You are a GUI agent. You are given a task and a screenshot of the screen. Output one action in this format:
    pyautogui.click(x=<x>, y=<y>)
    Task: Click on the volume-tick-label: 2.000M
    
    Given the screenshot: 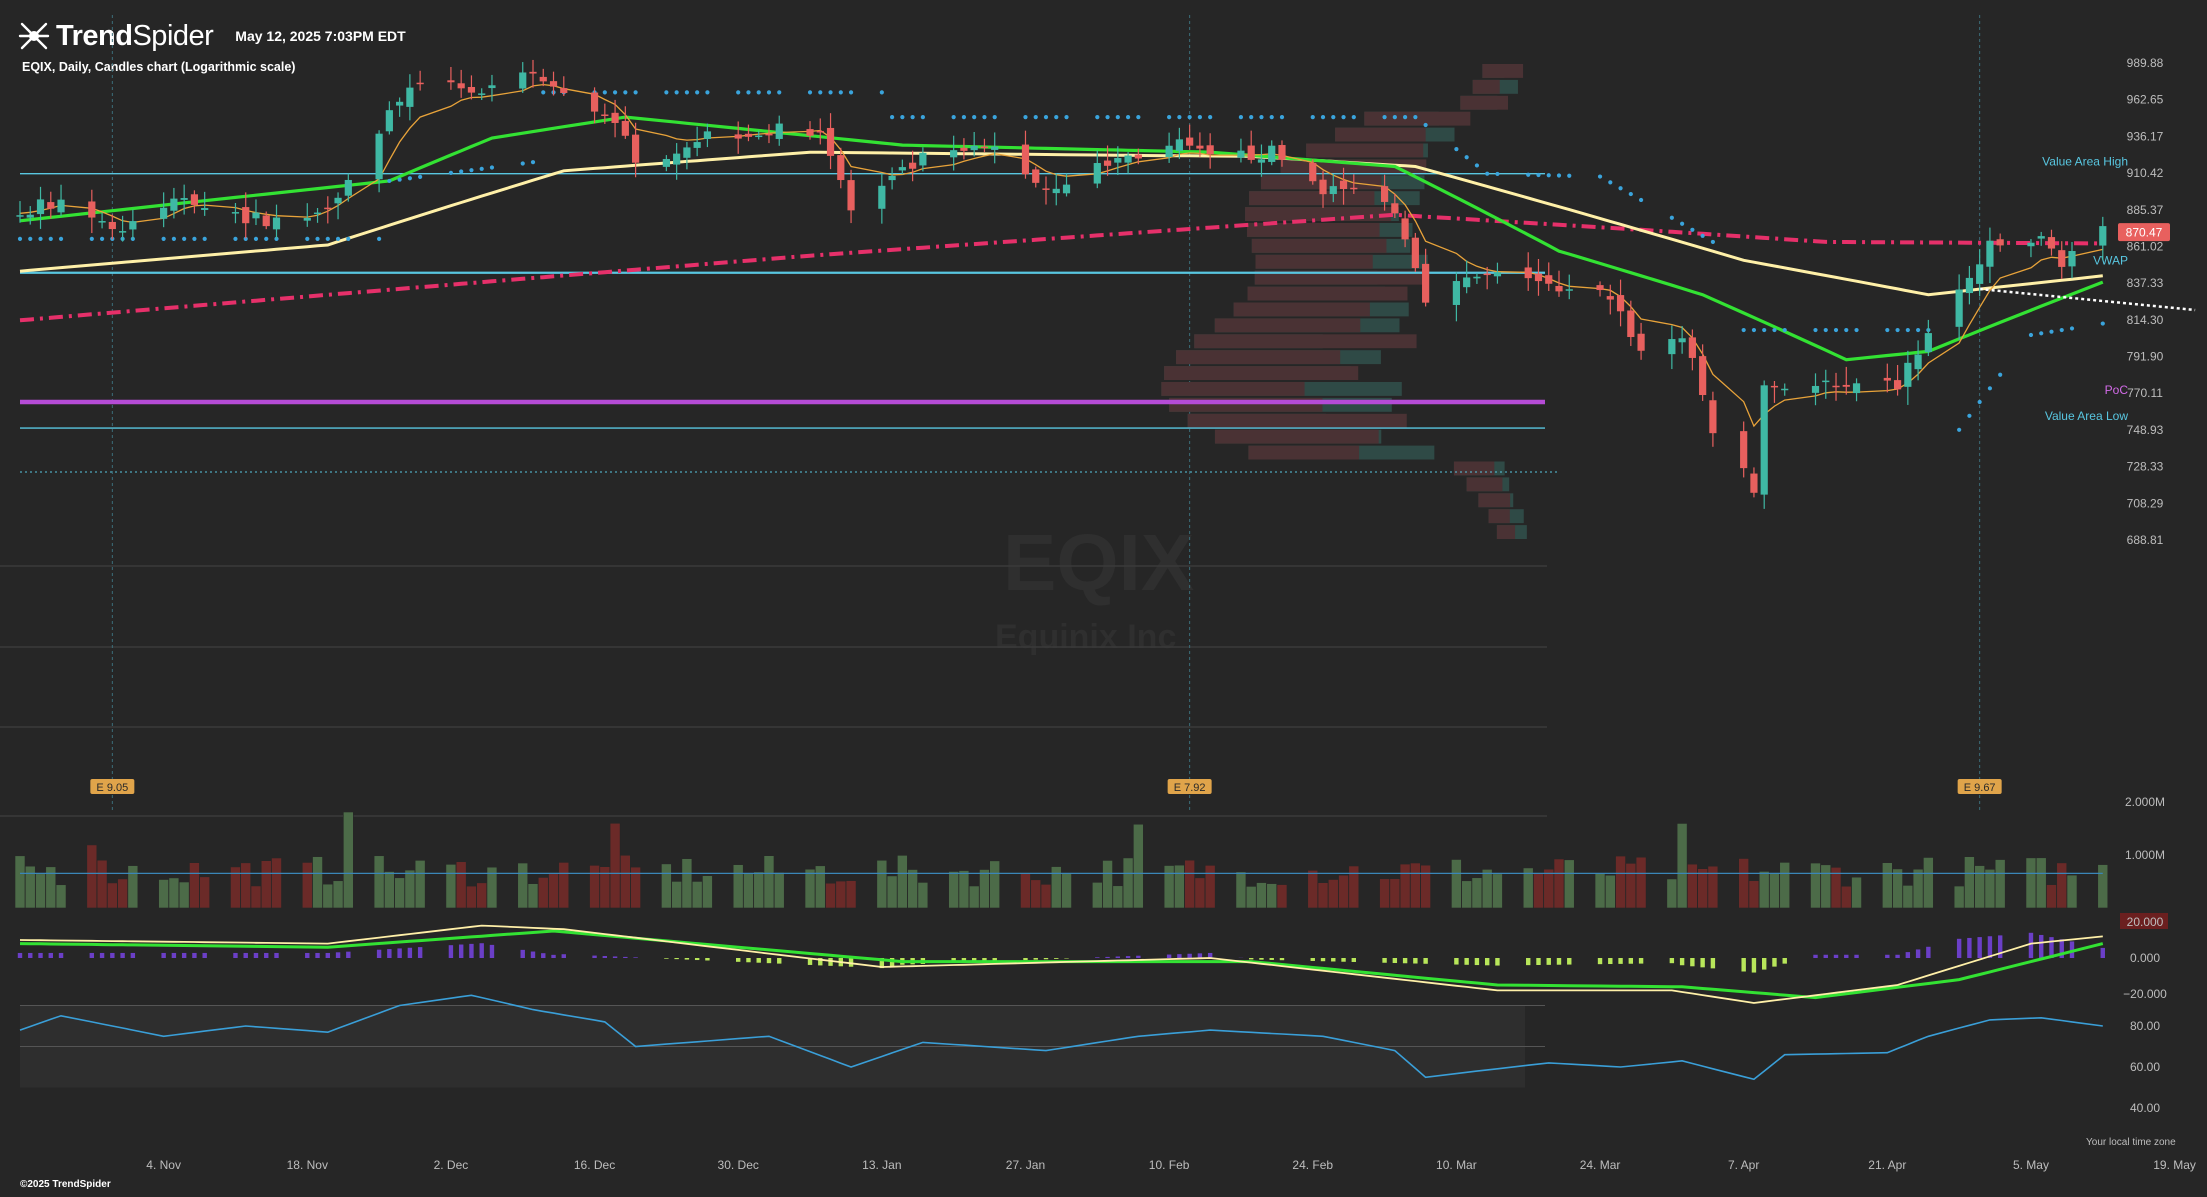 What is the action you would take?
    pyautogui.click(x=2145, y=802)
    